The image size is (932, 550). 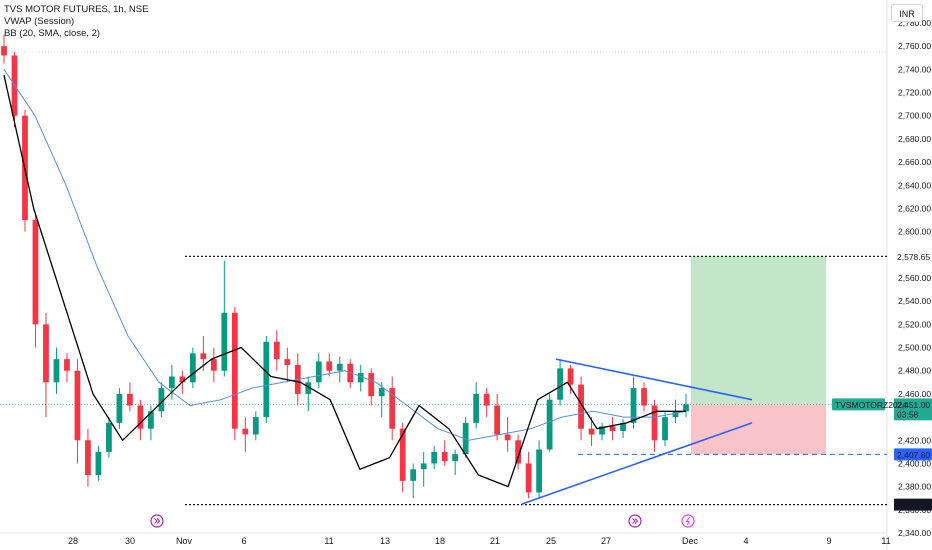 What do you see at coordinates (828, 541) in the screenshot?
I see `x-tick-label: 9` at bounding box center [828, 541].